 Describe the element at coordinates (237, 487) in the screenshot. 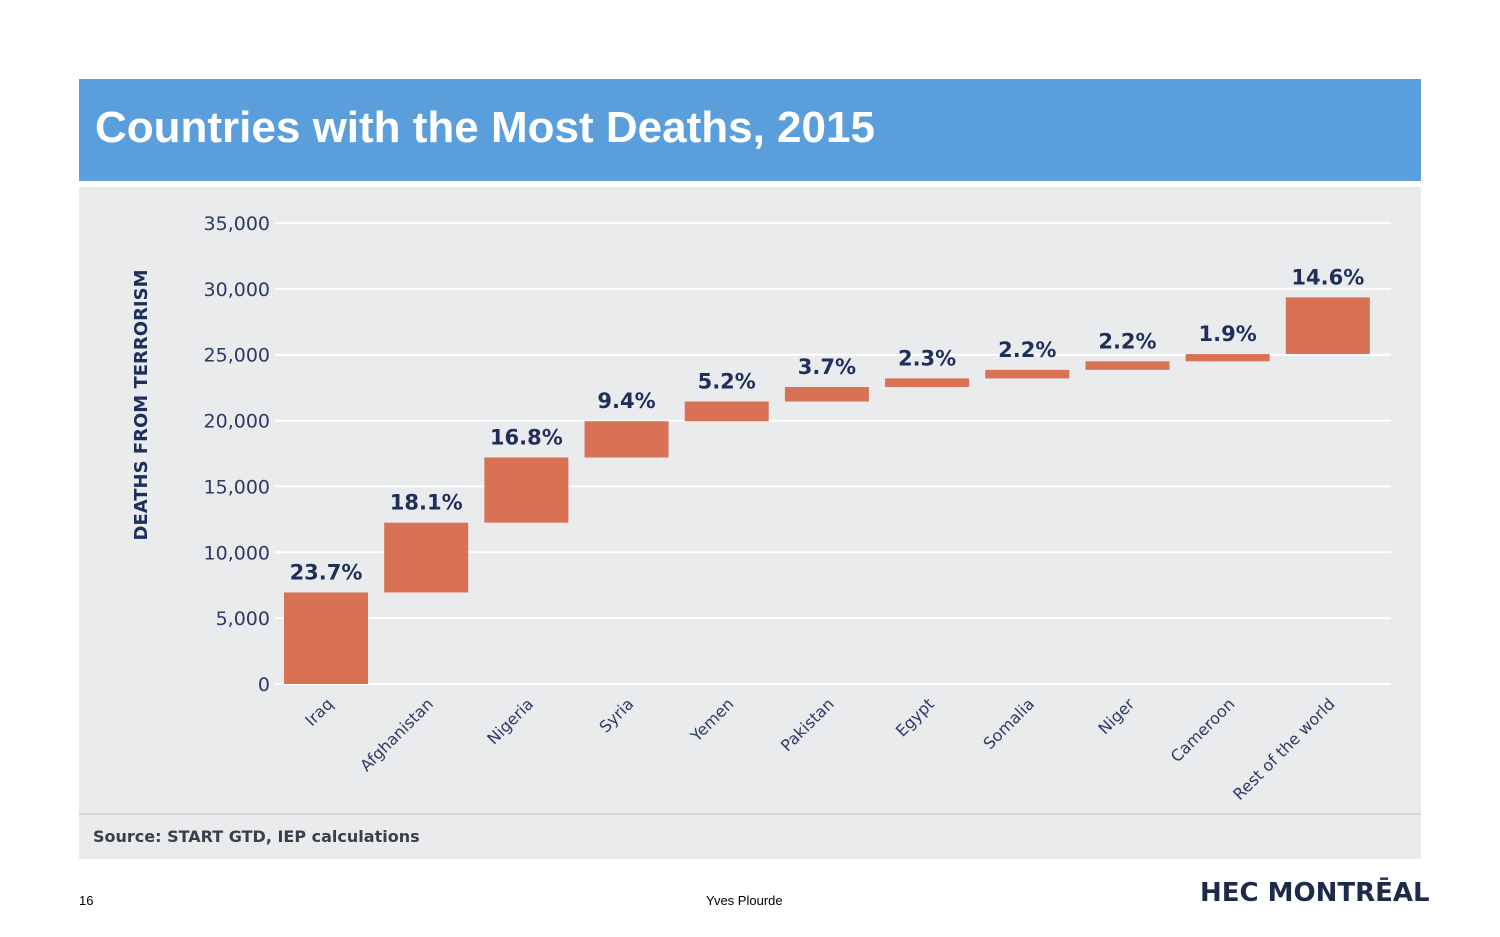

I see `y-tick-label: 15,000` at that location.